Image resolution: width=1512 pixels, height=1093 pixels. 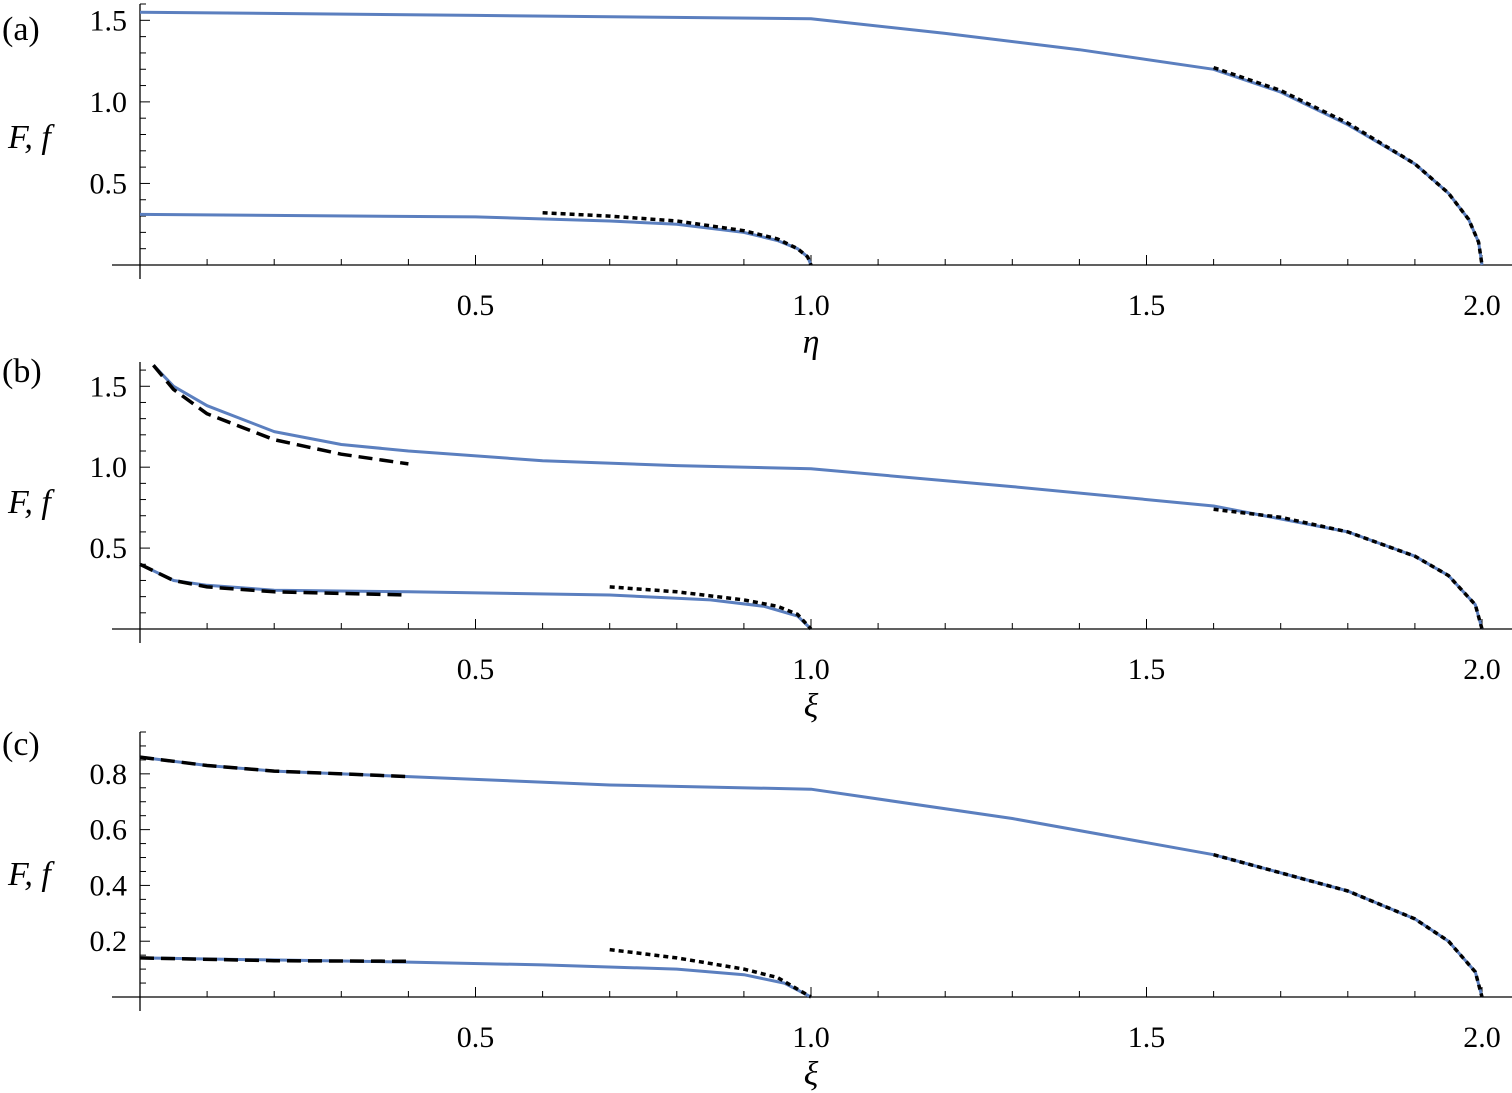 What do you see at coordinates (109, 941) in the screenshot?
I see `y-tick-label: 0.2` at bounding box center [109, 941].